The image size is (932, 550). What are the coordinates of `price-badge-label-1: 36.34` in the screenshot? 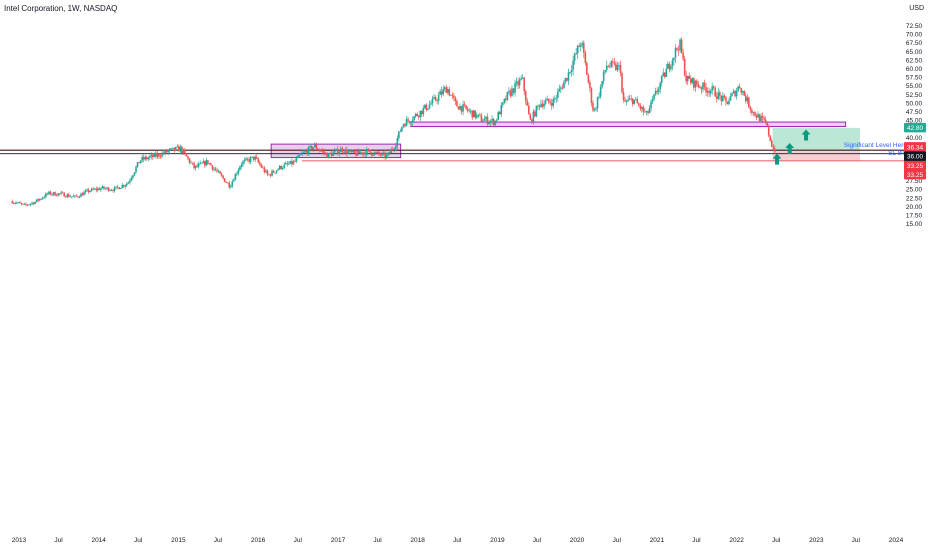 It's located at (915, 147).